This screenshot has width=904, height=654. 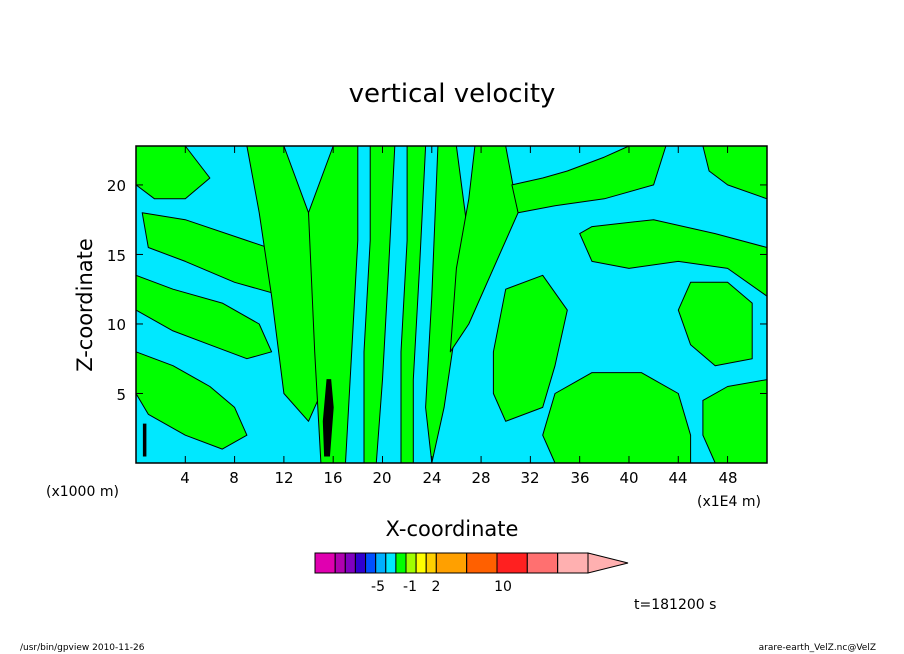 I want to click on x-tick-label: 32, so click(x=529, y=478).